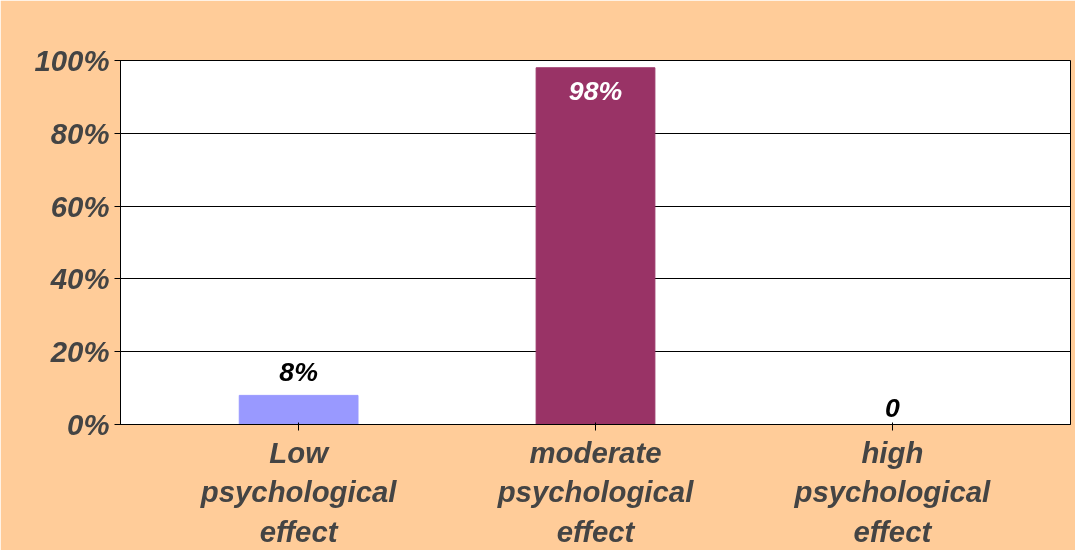 This screenshot has height=556, width=1081. Describe the element at coordinates (80, 133) in the screenshot. I see `y-tick-label: 80%` at that location.